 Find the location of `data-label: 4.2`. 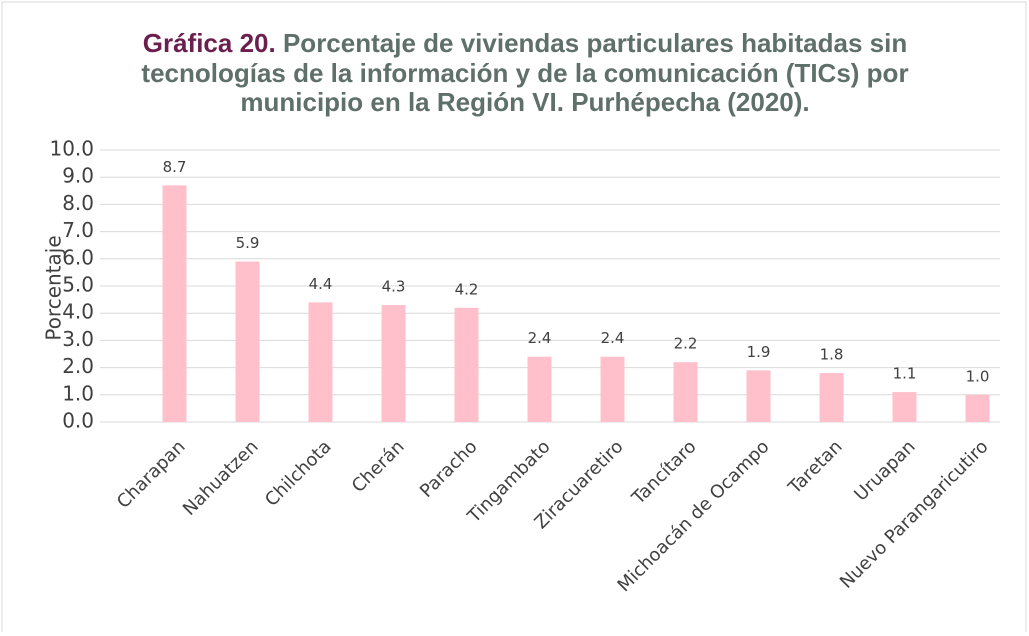

data-label: 4.2 is located at coordinates (467, 289).